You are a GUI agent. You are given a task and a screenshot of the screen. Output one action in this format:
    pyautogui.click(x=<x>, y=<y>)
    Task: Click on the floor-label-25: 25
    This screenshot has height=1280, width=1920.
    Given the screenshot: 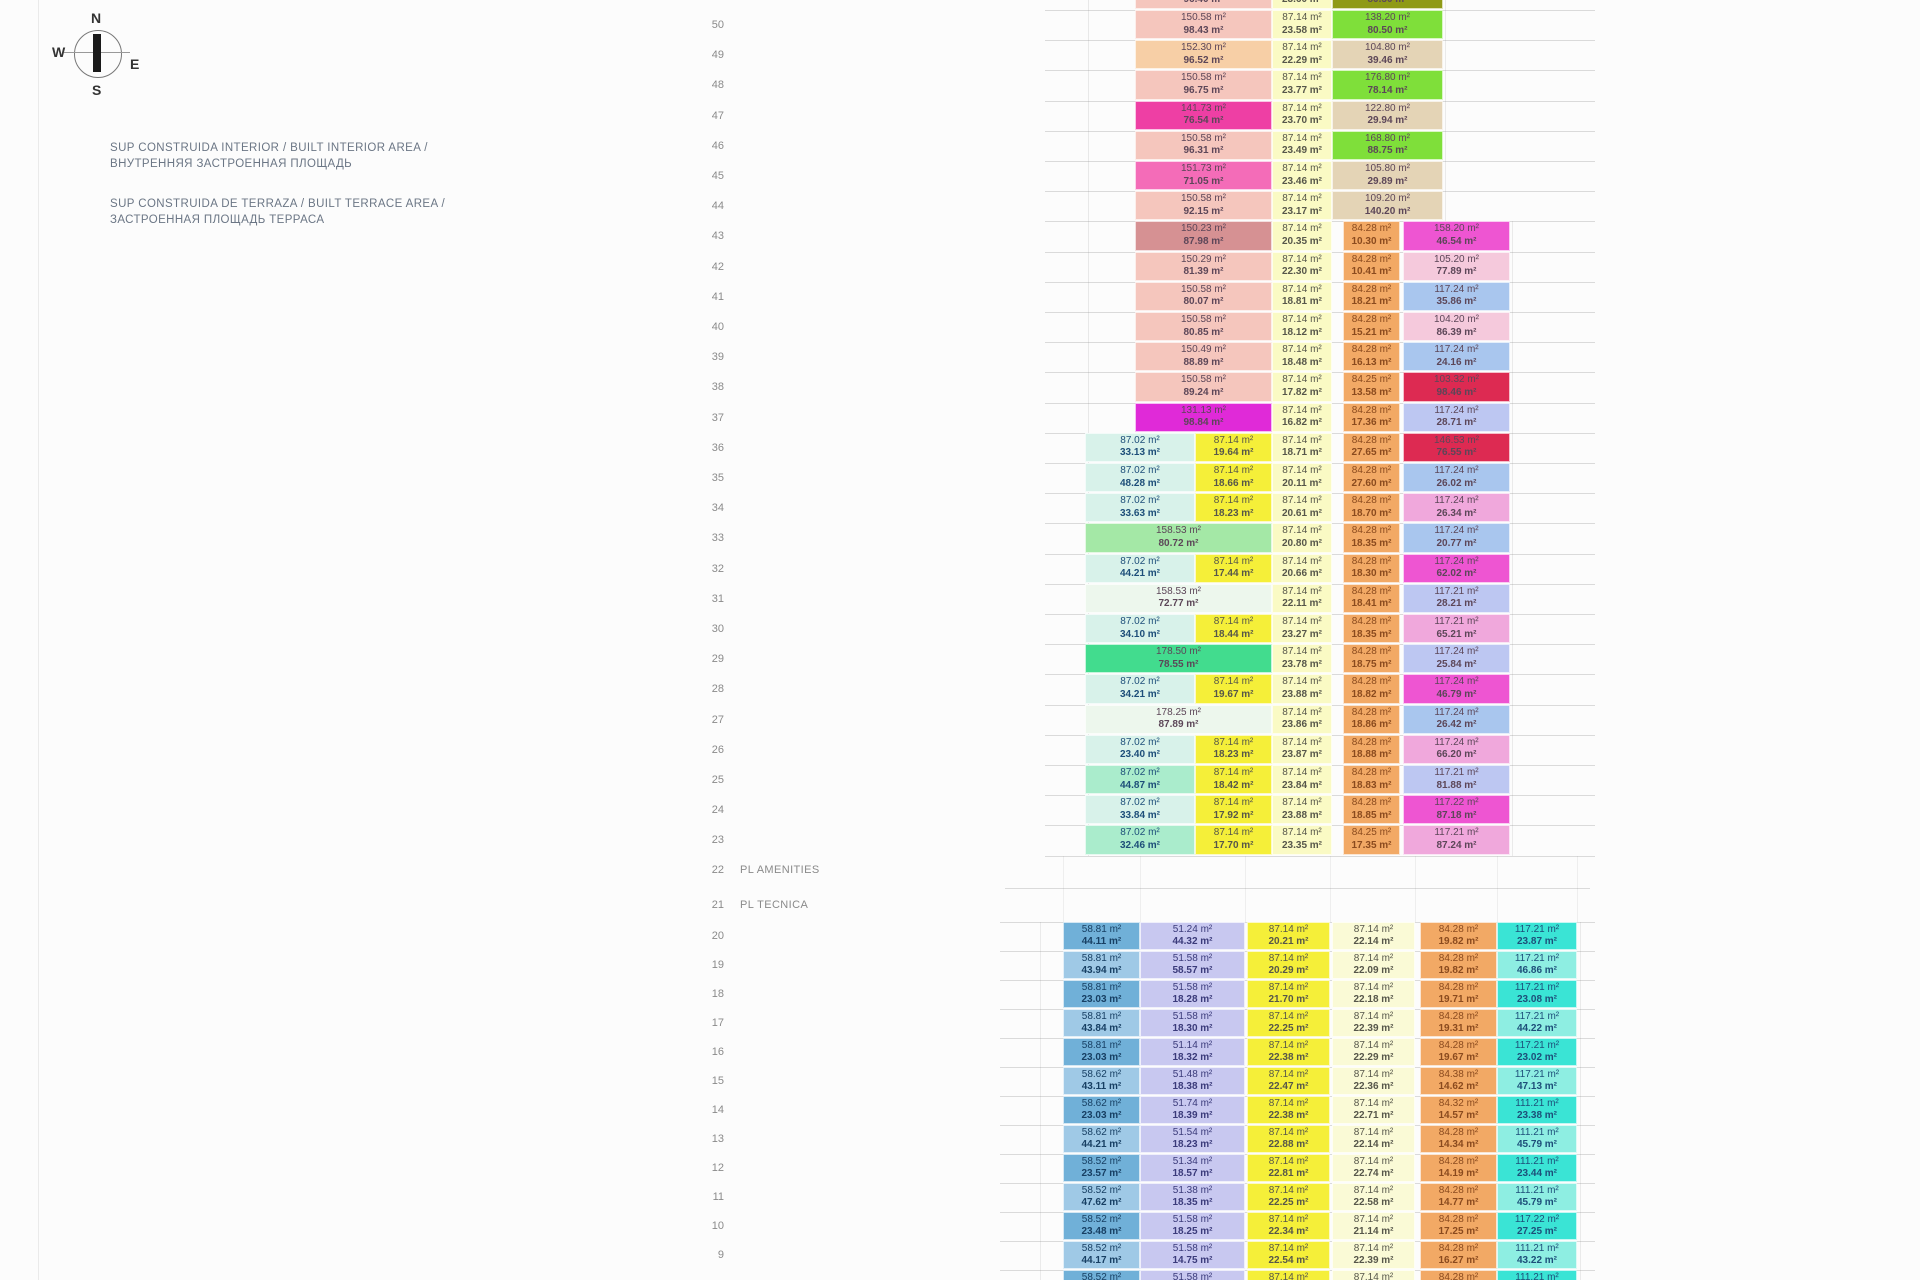 What is the action you would take?
    pyautogui.click(x=717, y=780)
    